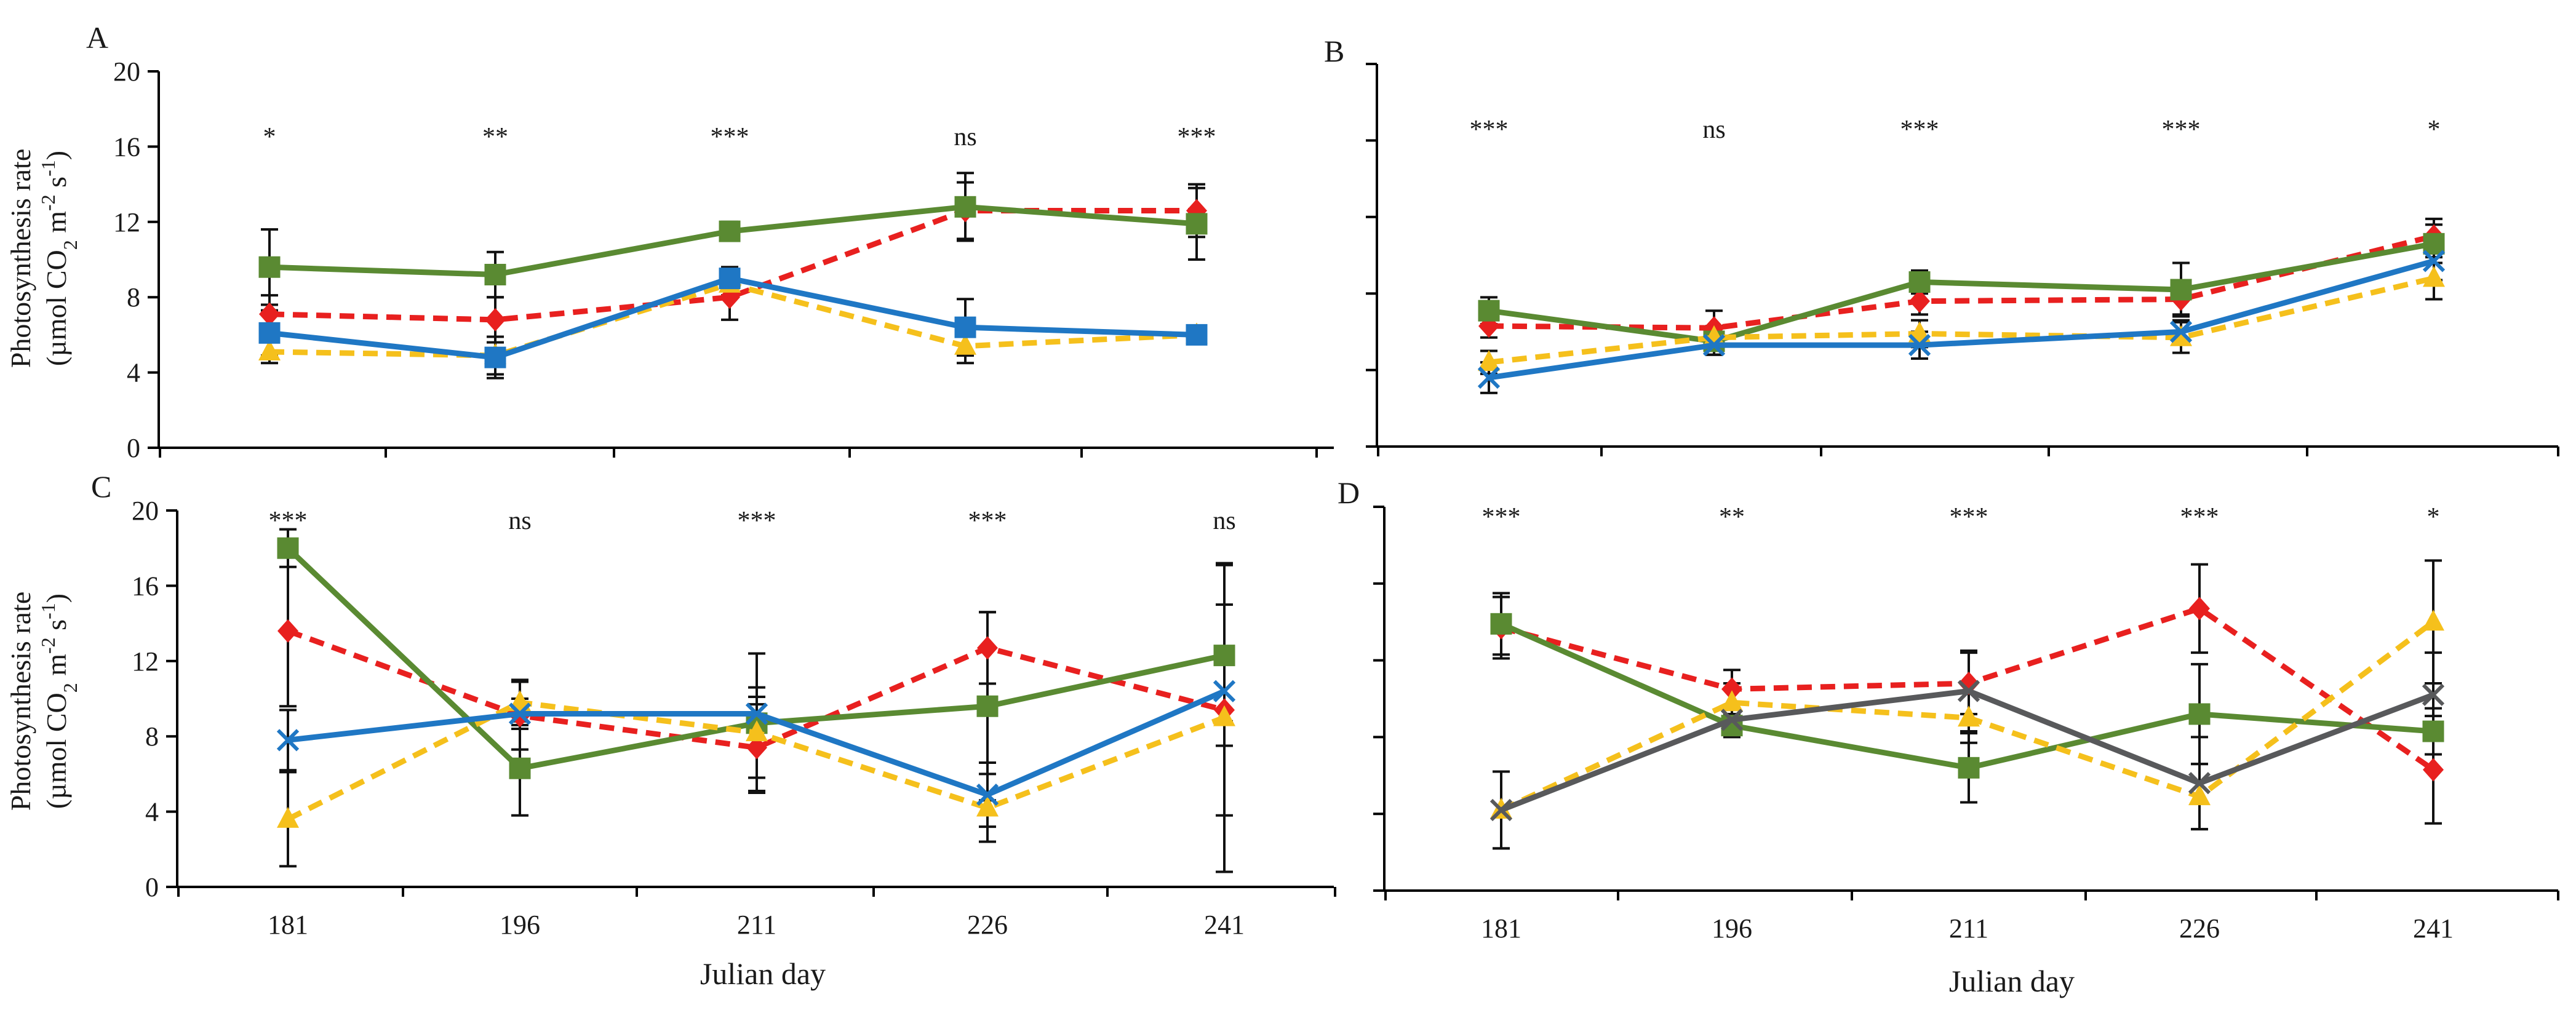  I want to click on x-tick-label: 196, so click(1732, 928).